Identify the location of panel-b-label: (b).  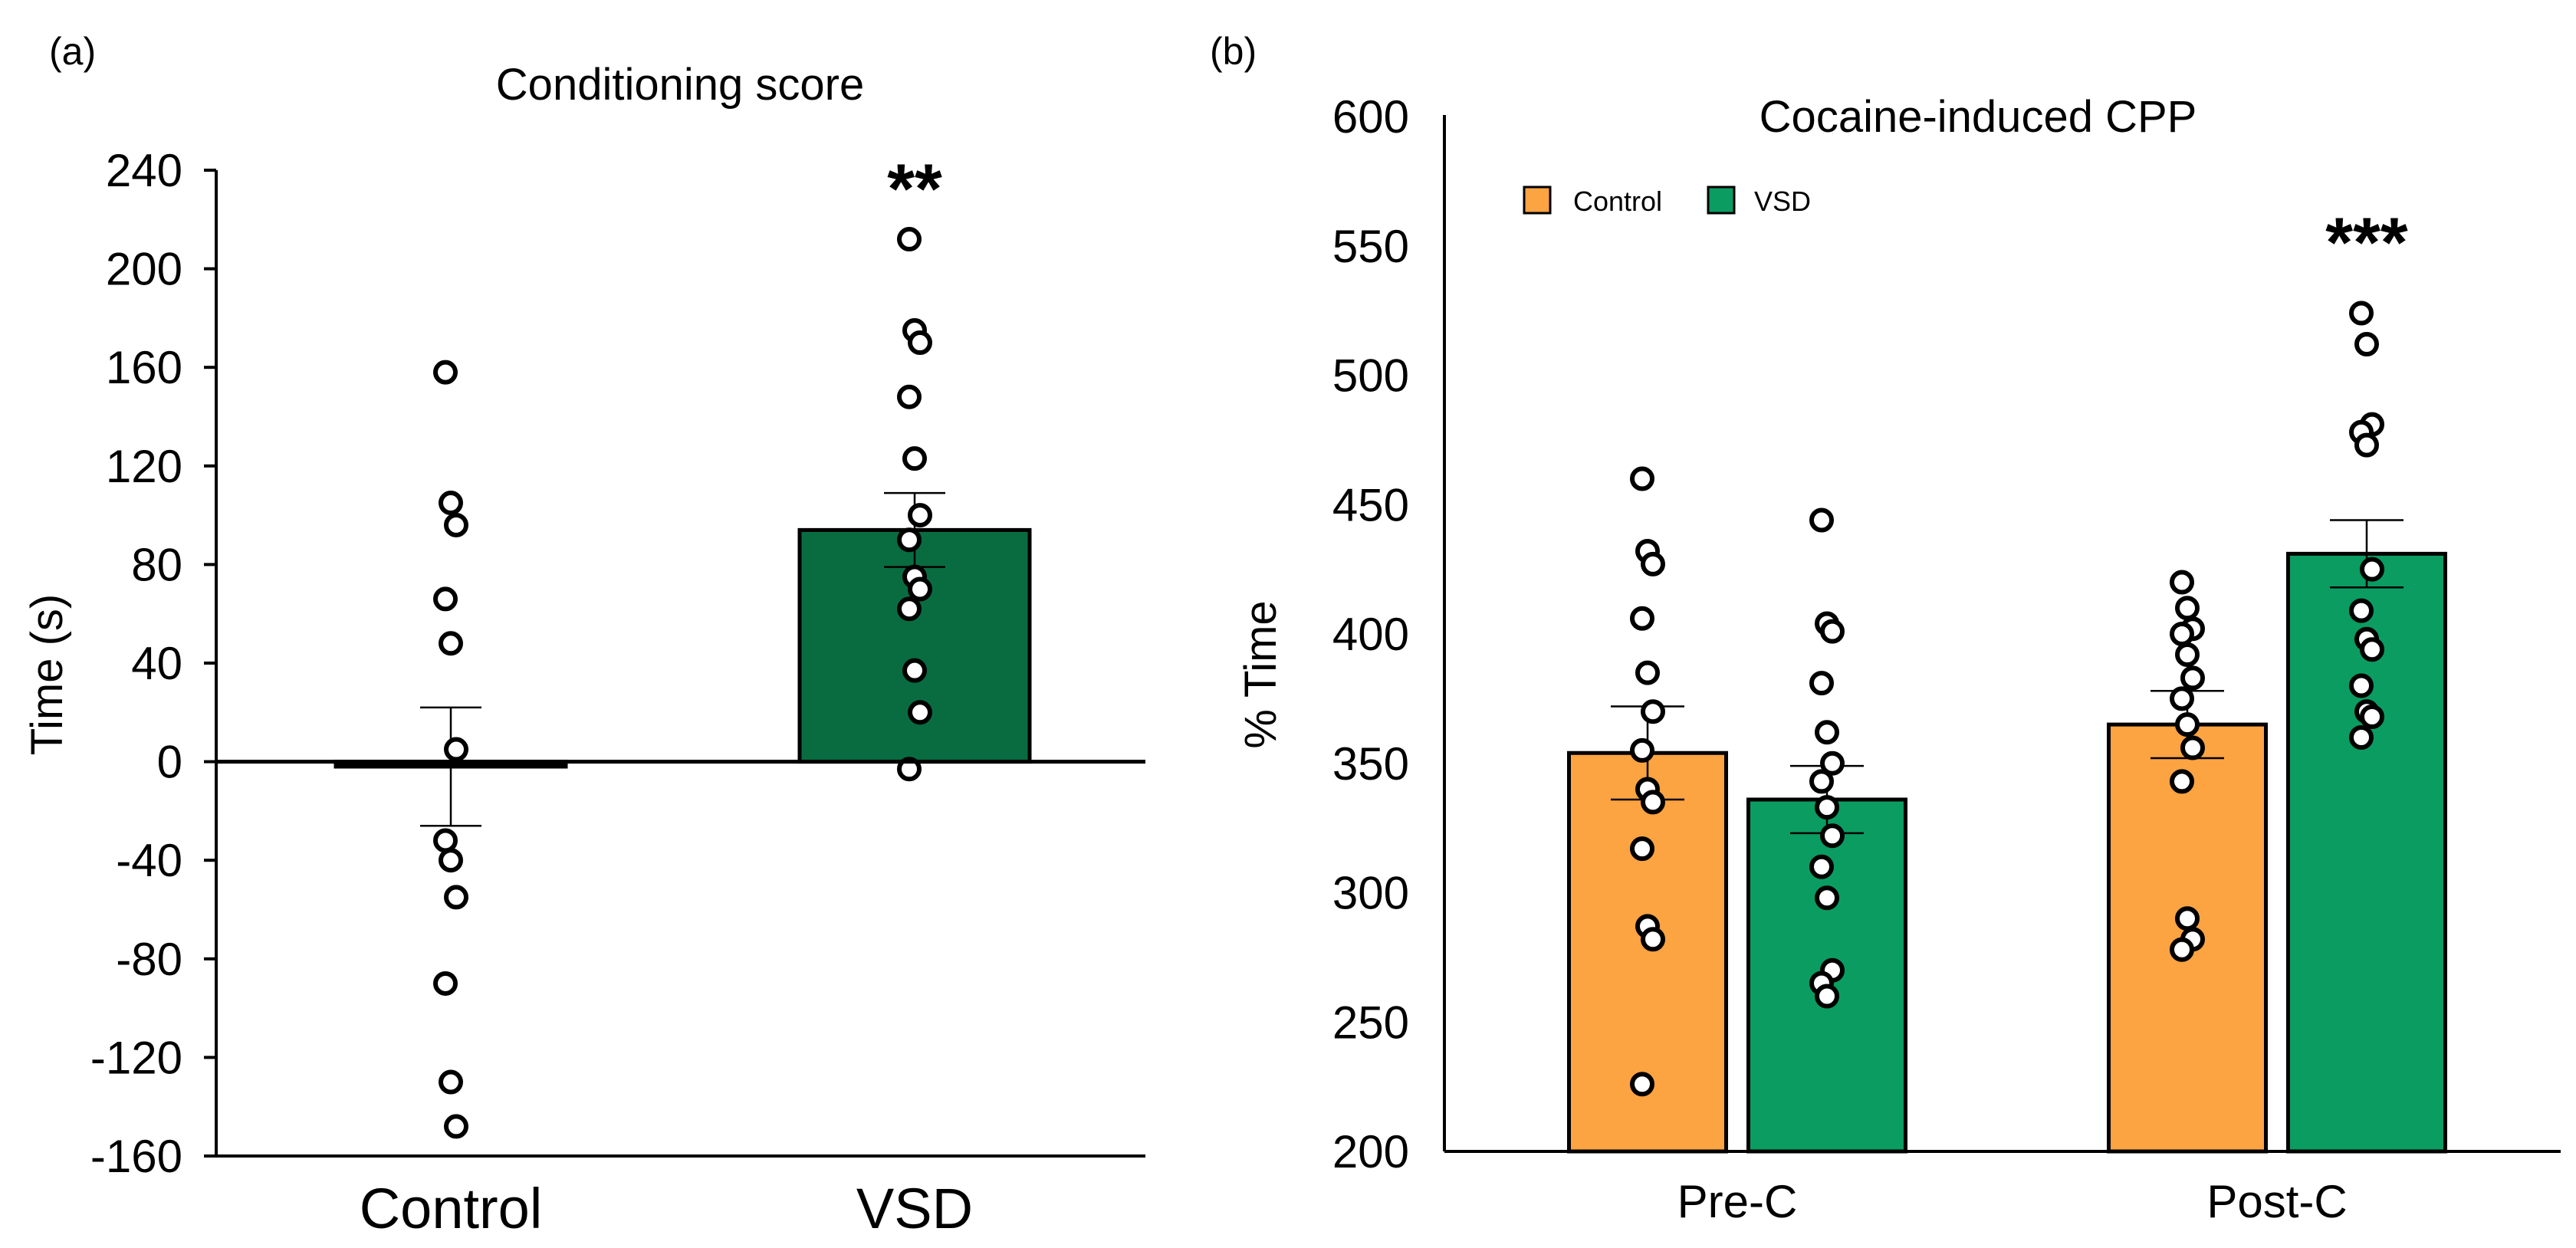
(1234, 52).